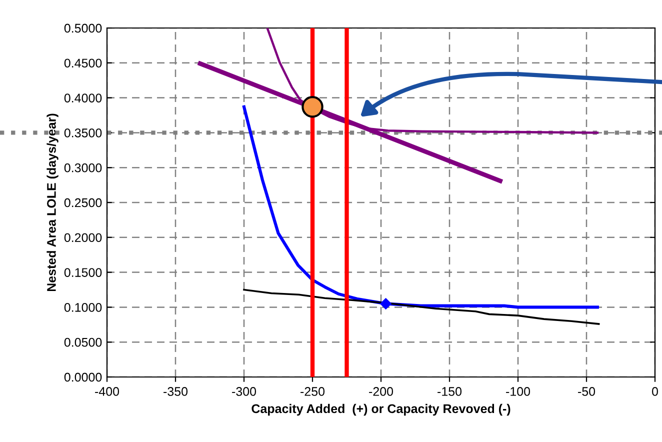 The image size is (662, 442). What do you see at coordinates (655, 391) in the screenshot?
I see `x-tick-label: 0` at bounding box center [655, 391].